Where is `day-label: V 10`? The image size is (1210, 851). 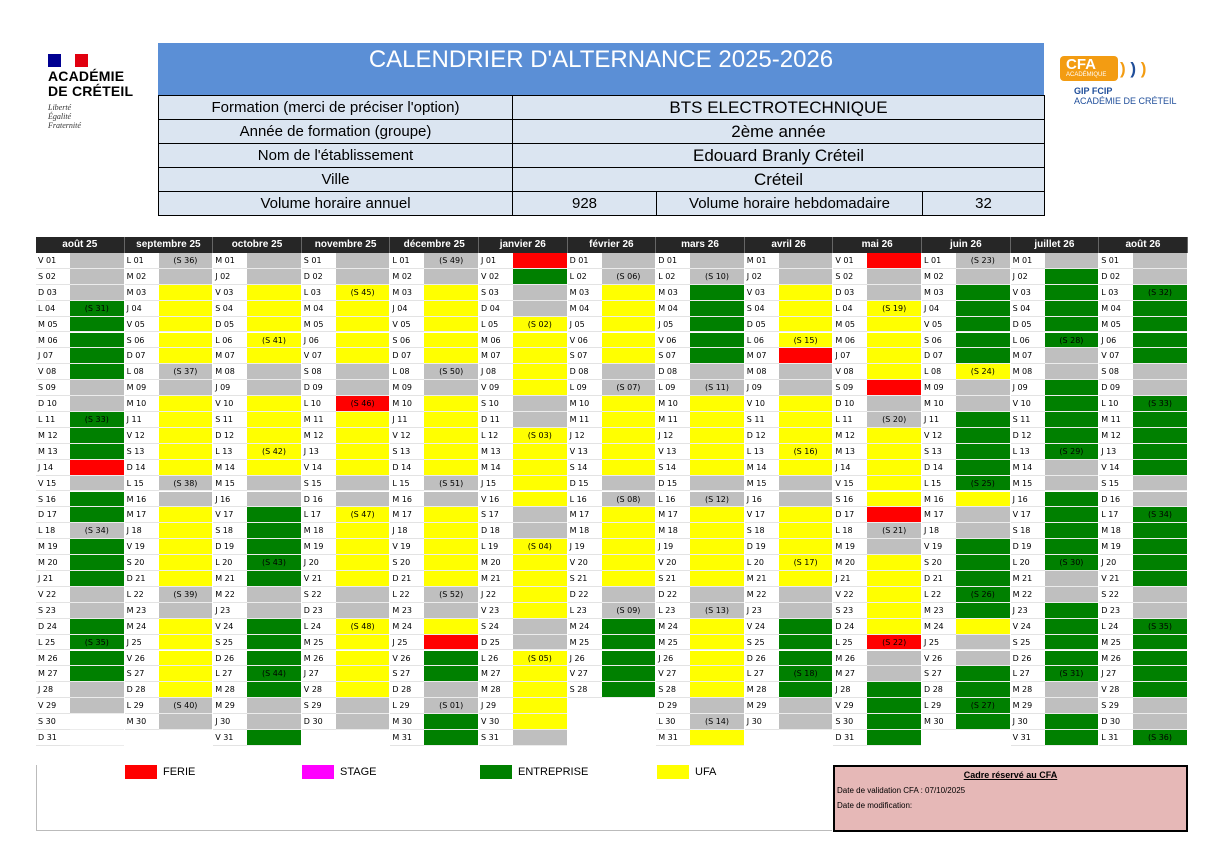
day-label: V 10 is located at coordinates (1027, 404).